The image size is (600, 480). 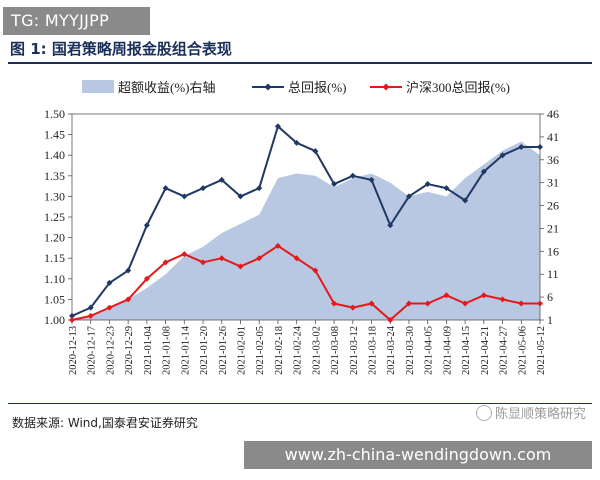 What do you see at coordinates (522, 350) in the screenshot?
I see `x-tick-label: 2021-05-06` at bounding box center [522, 350].